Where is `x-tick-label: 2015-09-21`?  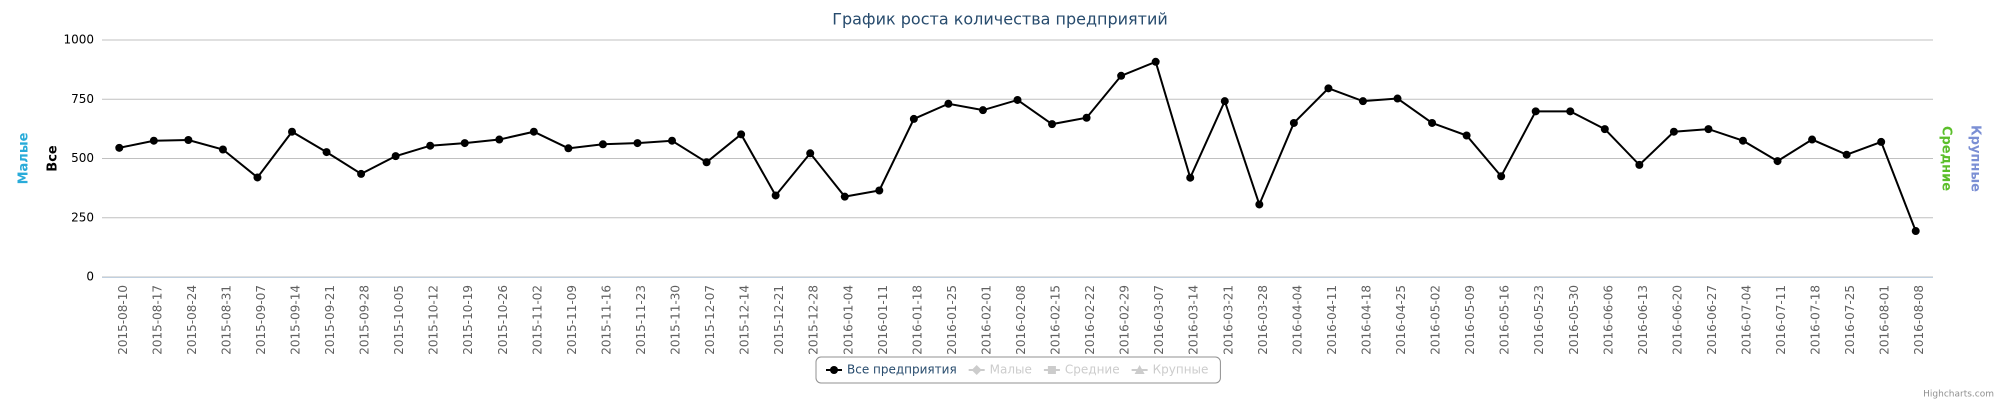 x-tick-label: 2015-09-21 is located at coordinates (330, 320).